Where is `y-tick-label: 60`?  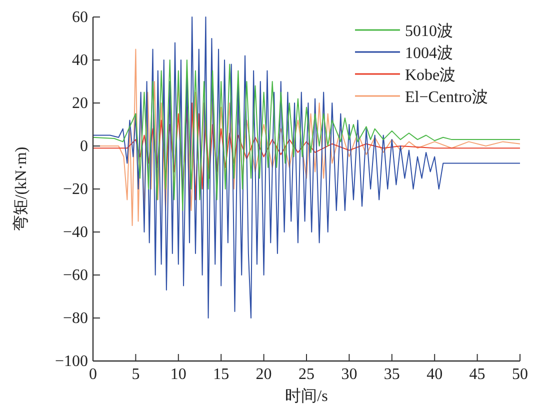 y-tick-label: 60 is located at coordinates (80, 17).